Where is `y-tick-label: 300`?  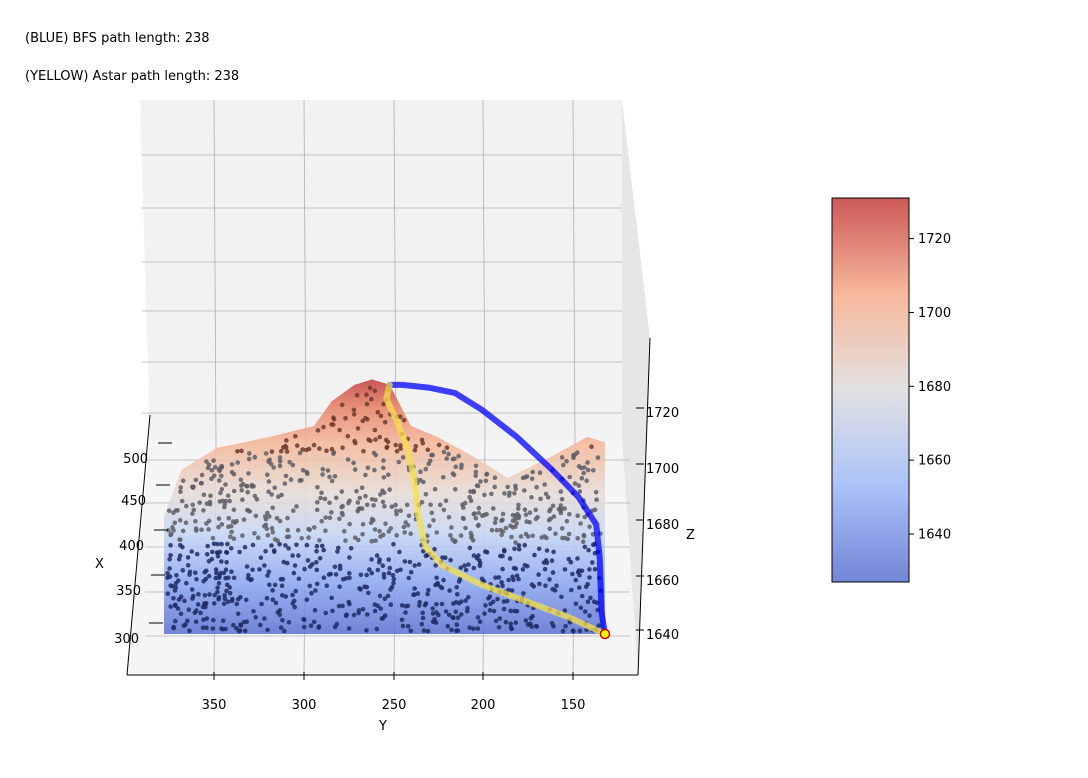
y-tick-label: 300 is located at coordinates (304, 705).